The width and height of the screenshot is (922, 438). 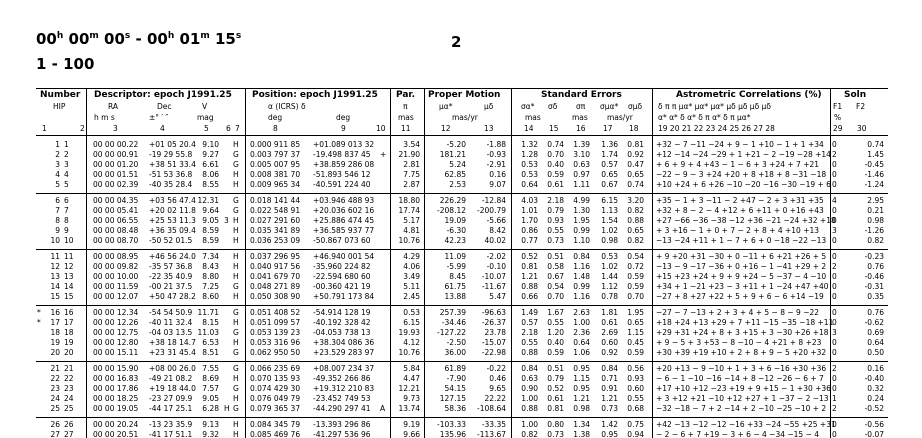 What do you see at coordinates (741, 266) in the screenshot?
I see `cell-correlations: −13 − 9 −17 −36 + 0 +16 − 1 −41 +29 + 2` at bounding box center [741, 266].